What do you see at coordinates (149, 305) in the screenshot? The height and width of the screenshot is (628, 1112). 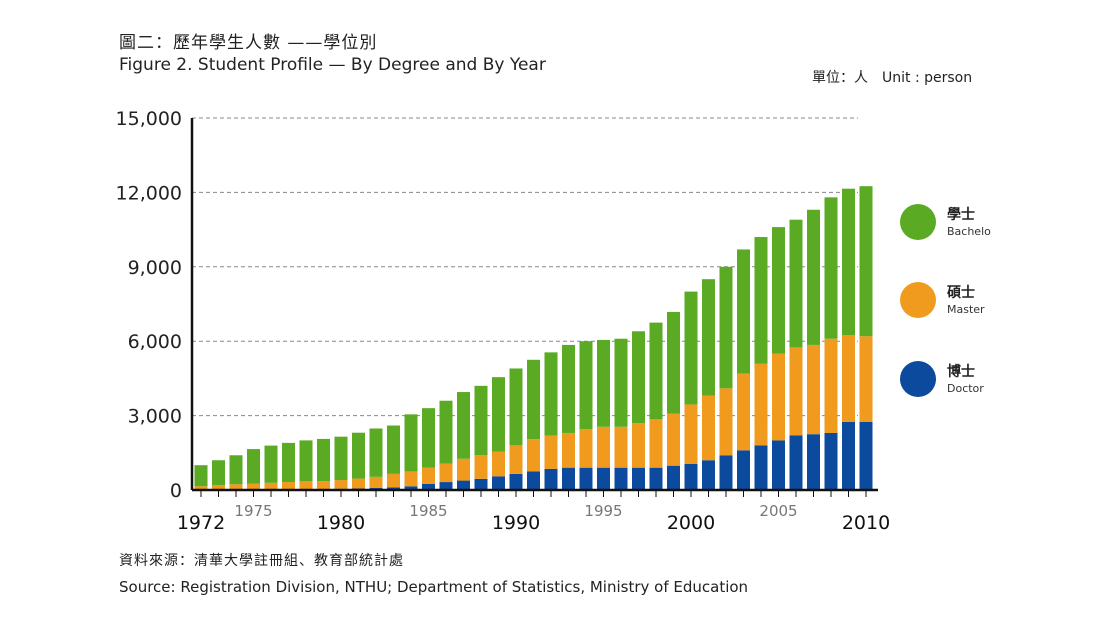 I see `y-axis-ticks: 0 3,000 6,000 9,000 12,000 15,000` at bounding box center [149, 305].